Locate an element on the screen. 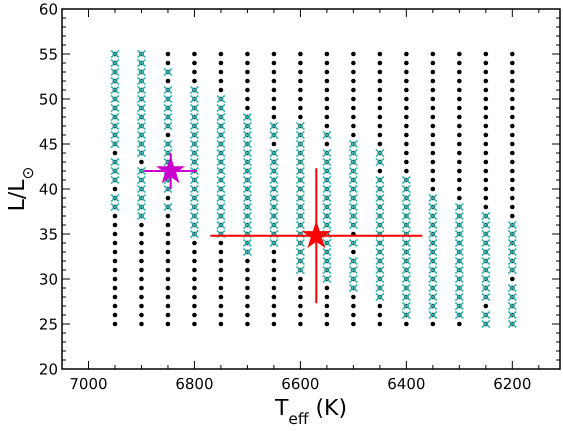 This screenshot has width=563, height=431. x-tick-label: 6400 is located at coordinates (406, 384).